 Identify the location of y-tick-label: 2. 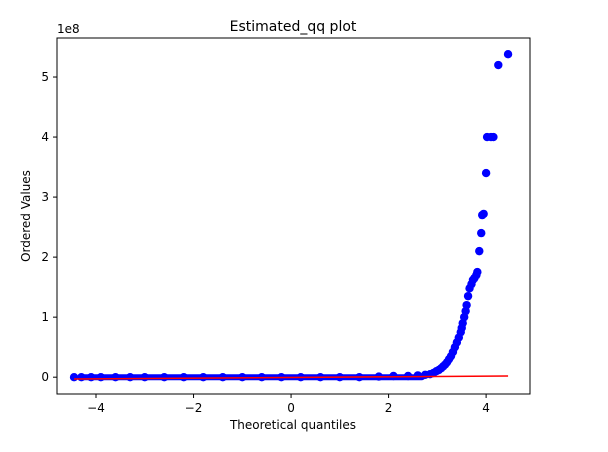
(45, 257).